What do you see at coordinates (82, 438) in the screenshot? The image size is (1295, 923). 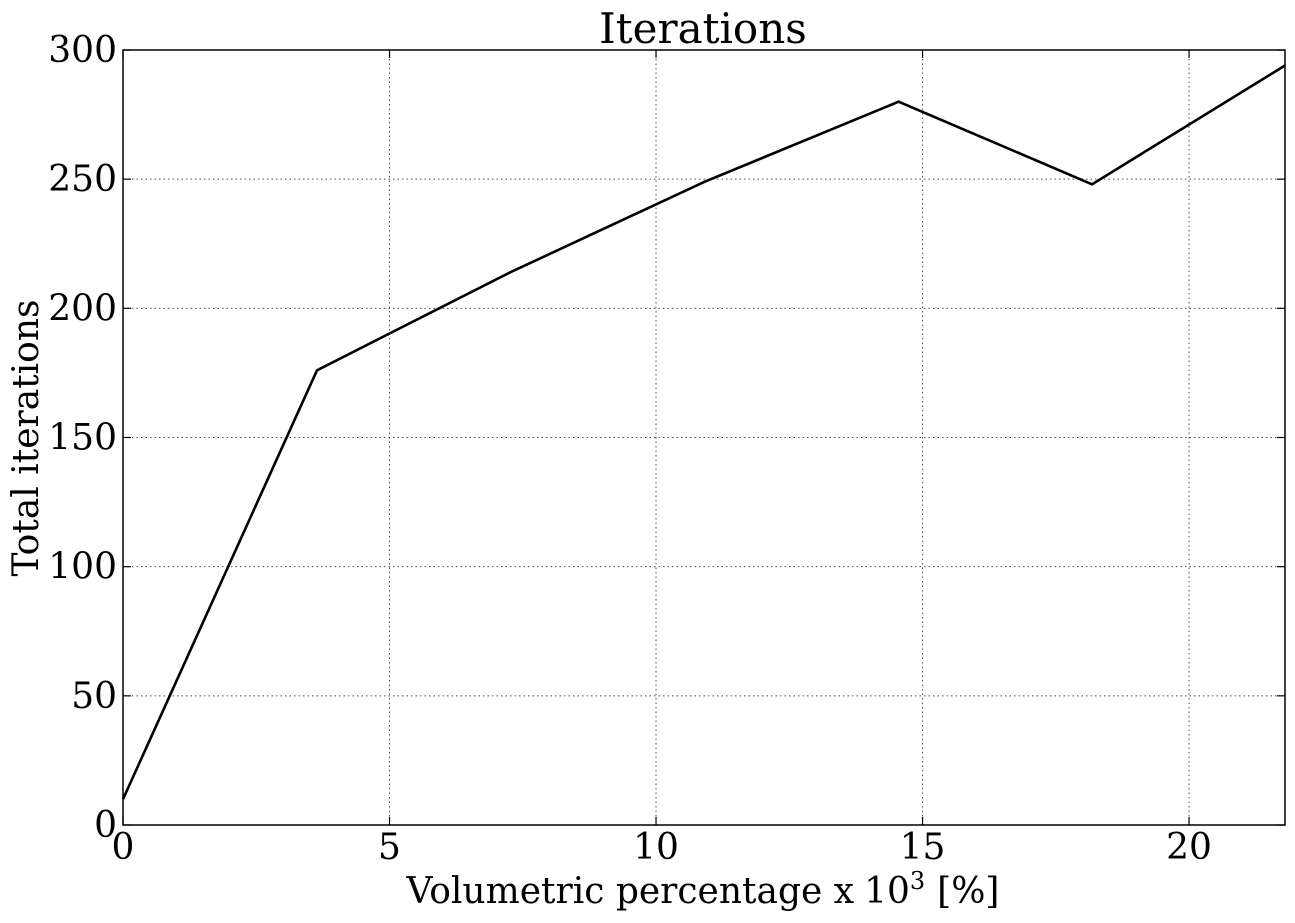 I see `y-tick-label: 150` at bounding box center [82, 438].